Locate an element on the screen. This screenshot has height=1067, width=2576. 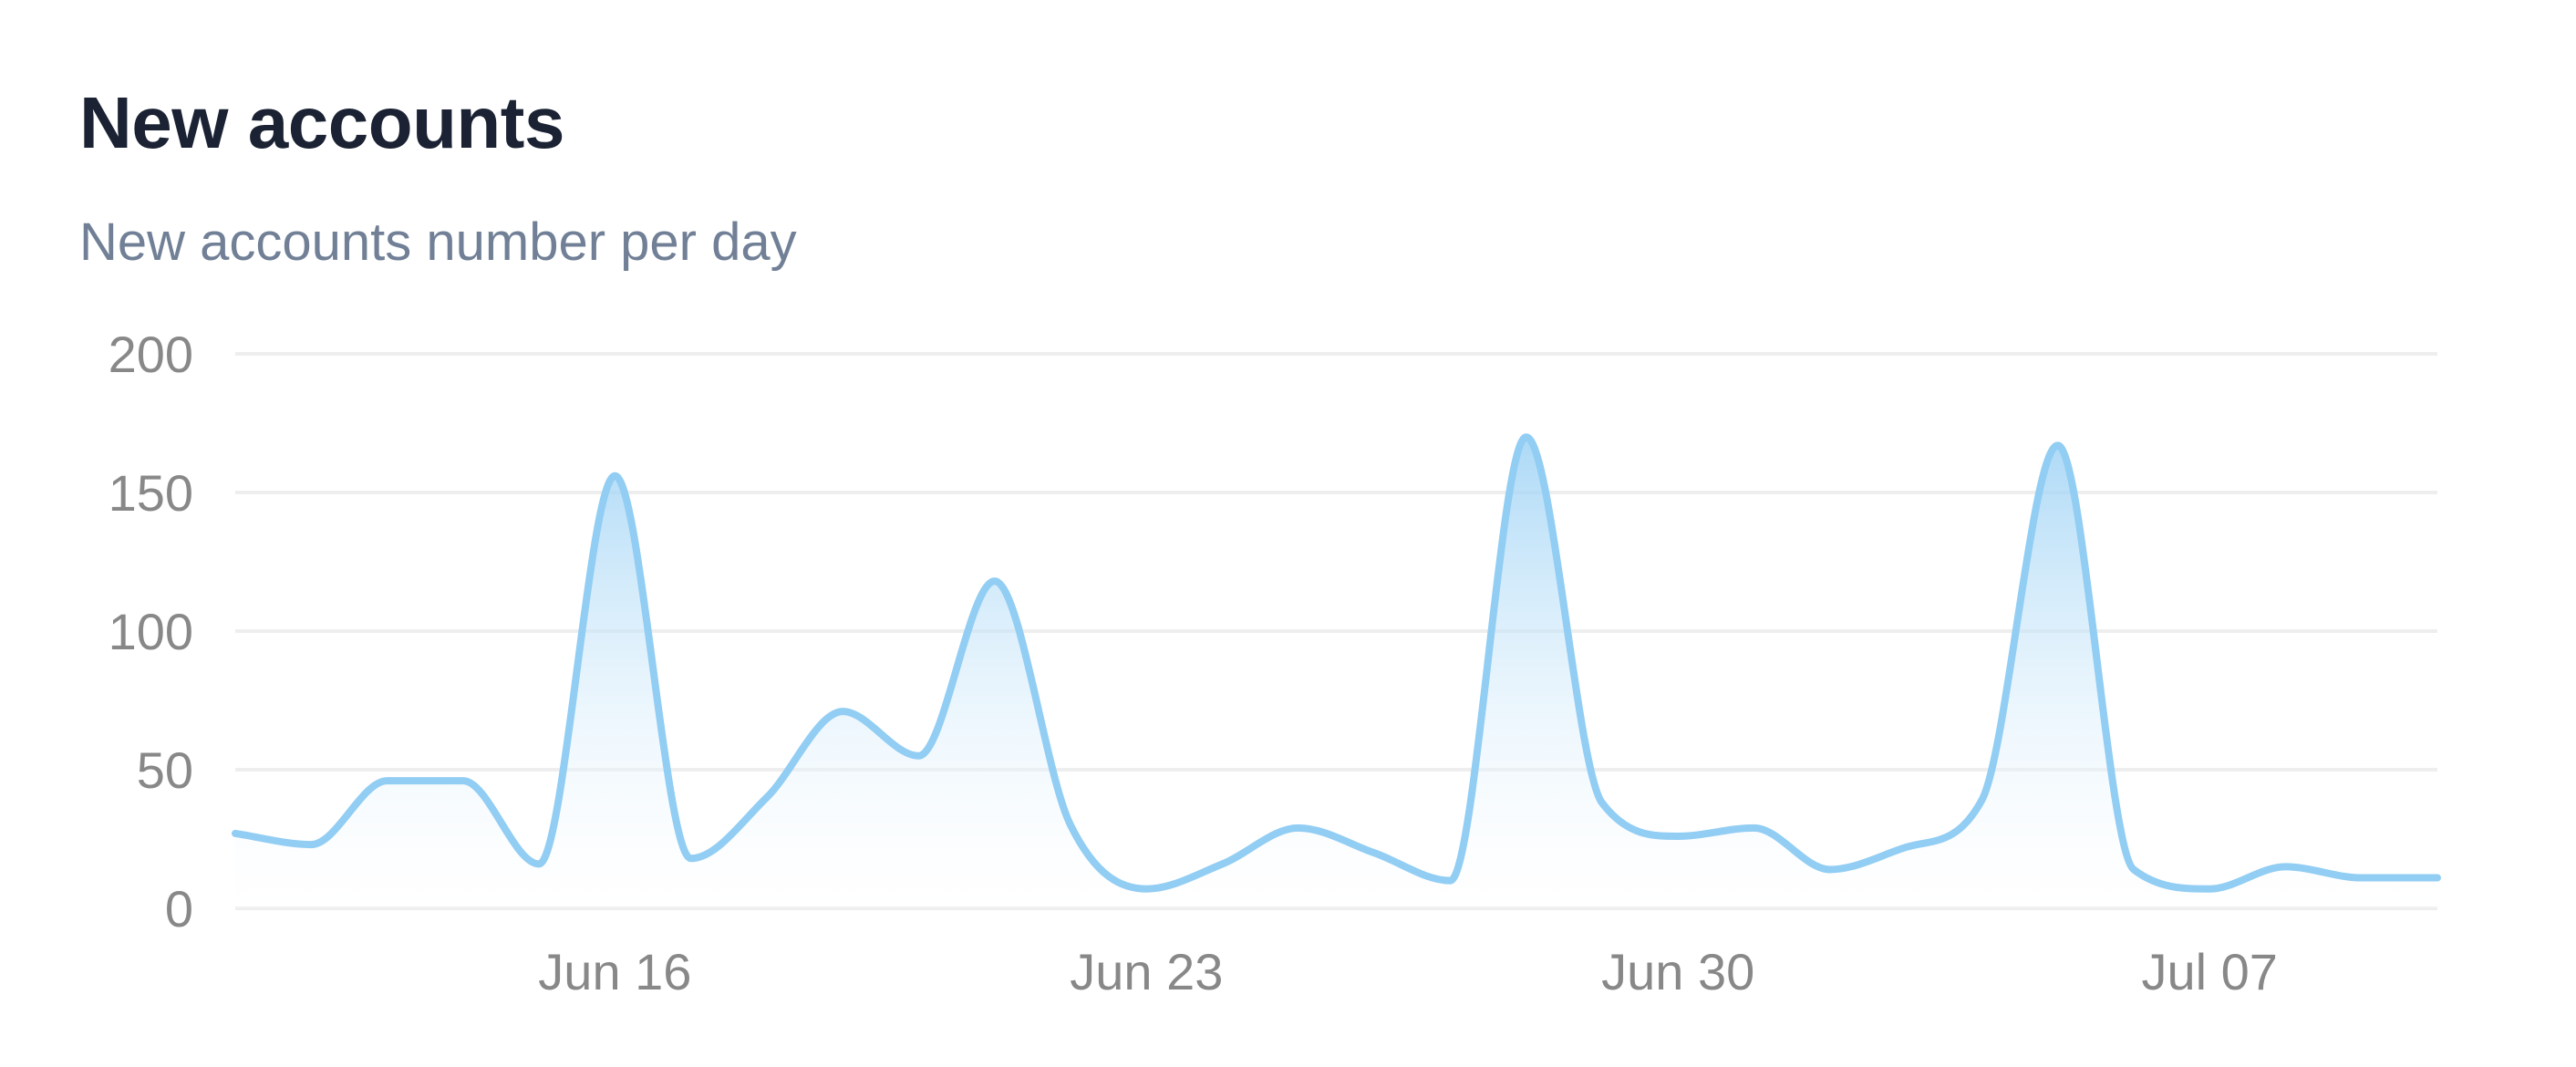
y-tick-label: 200 is located at coordinates (151, 354).